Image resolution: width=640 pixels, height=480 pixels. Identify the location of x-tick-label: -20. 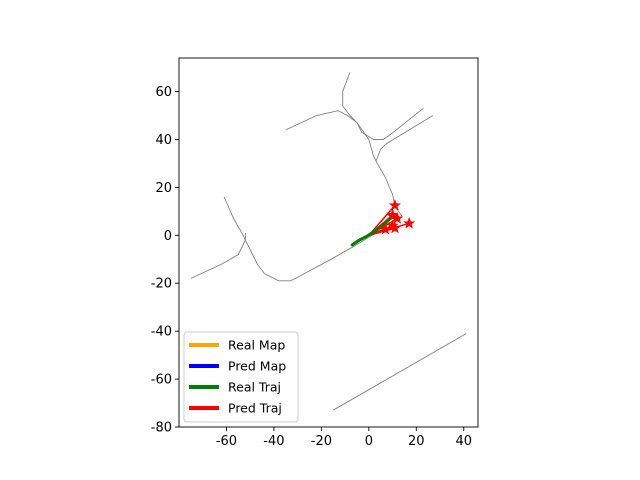
(321, 441).